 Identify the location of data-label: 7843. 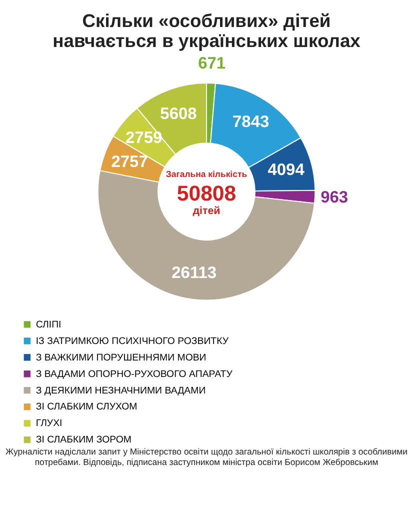
(251, 121).